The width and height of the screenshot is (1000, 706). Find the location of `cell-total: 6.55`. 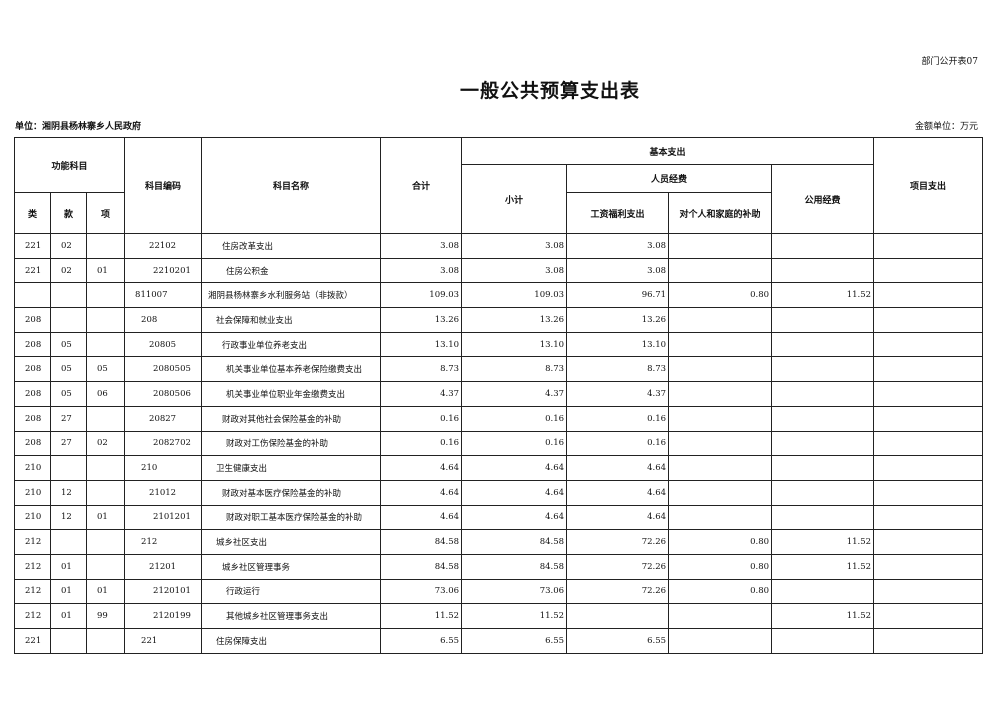

cell-total: 6.55 is located at coordinates (421, 641).